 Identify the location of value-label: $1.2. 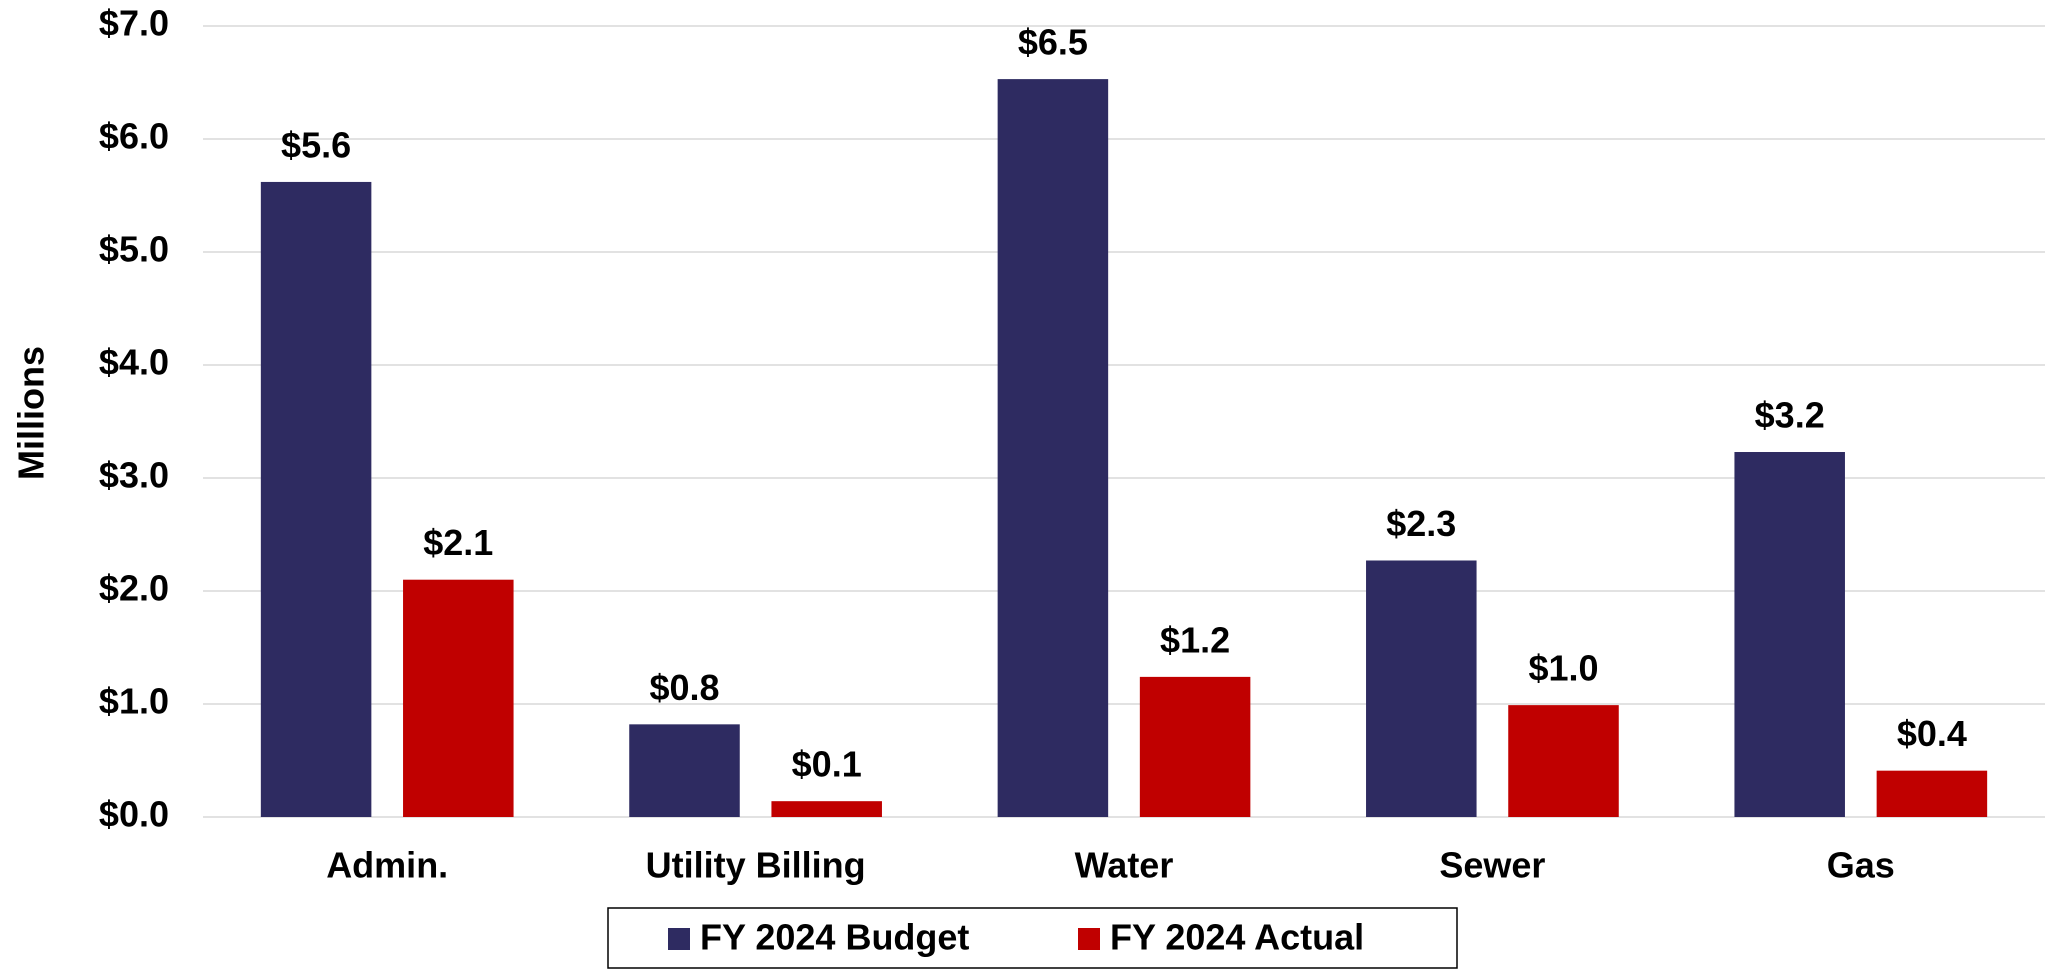
(1195, 639).